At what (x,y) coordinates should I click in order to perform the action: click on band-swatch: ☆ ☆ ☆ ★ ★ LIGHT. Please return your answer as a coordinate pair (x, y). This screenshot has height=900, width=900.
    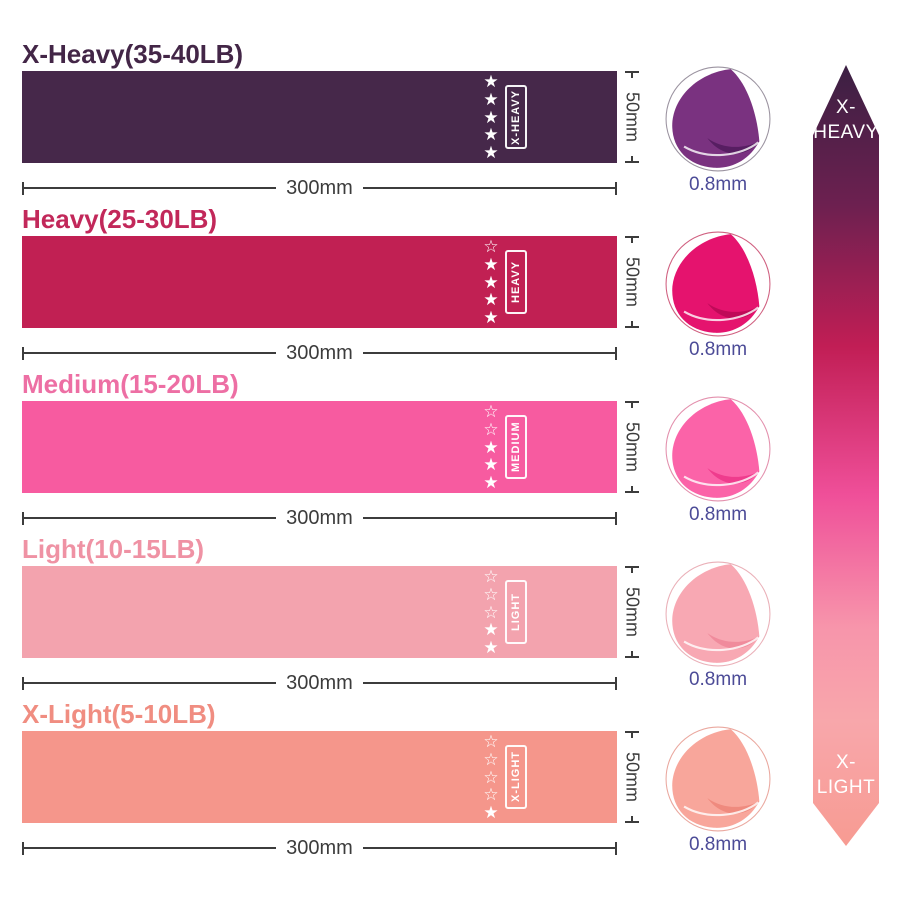
    Looking at the image, I should click on (319, 612).